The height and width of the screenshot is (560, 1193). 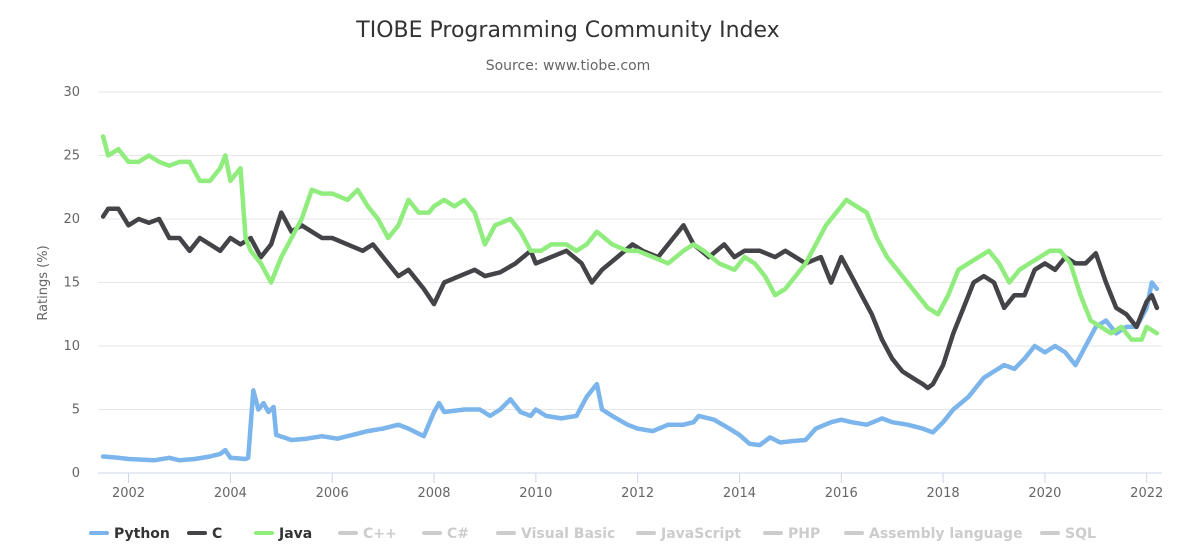 I want to click on legend-label: Java, so click(x=295, y=534).